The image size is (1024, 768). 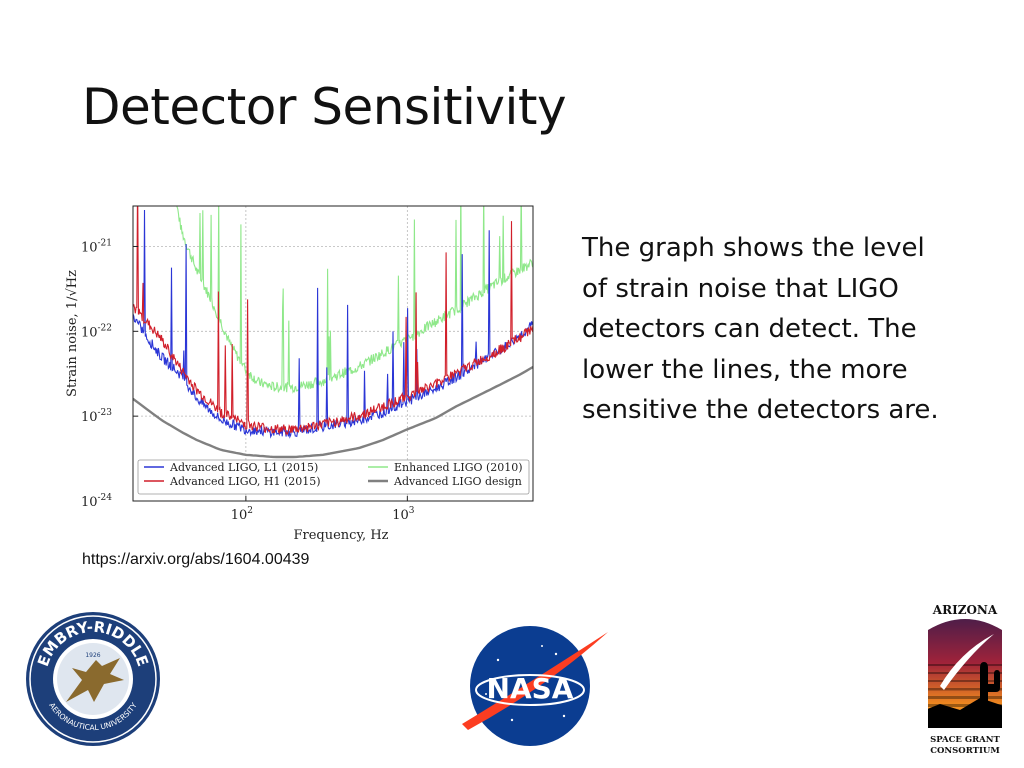 What do you see at coordinates (333, 477) in the screenshot?
I see `legend-box` at bounding box center [333, 477].